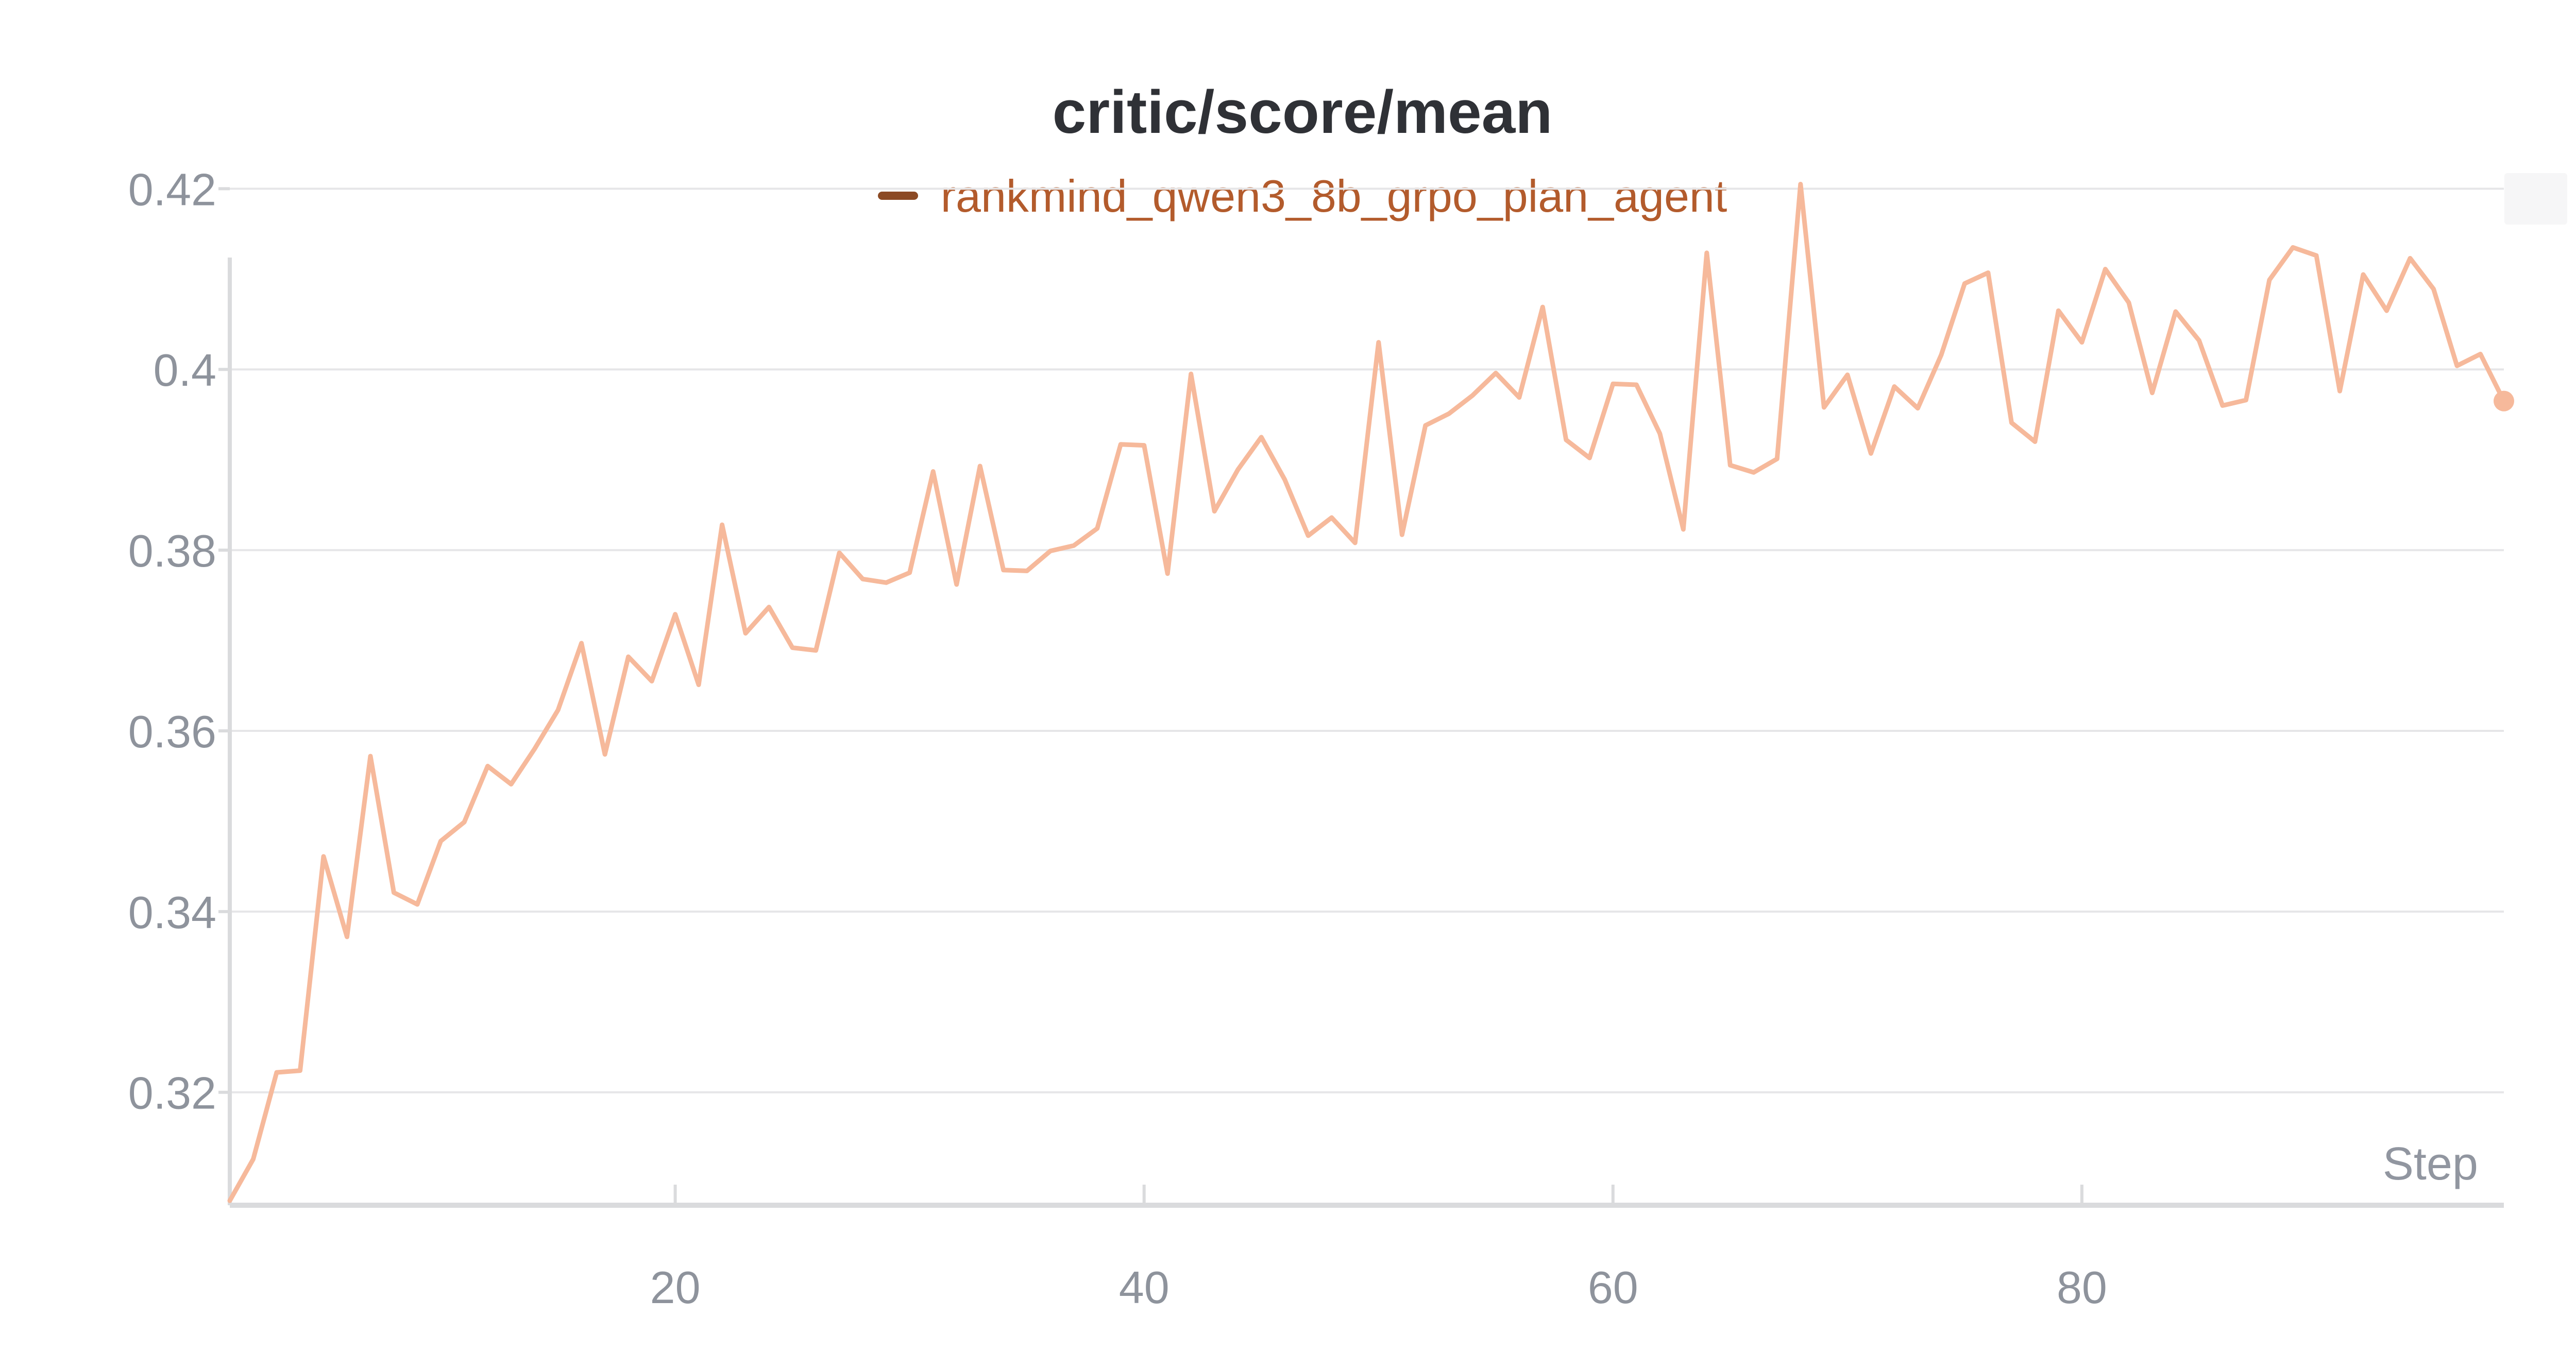 The width and height of the screenshot is (2576, 1368). I want to click on y-tick-label: 0.32, so click(172, 1093).